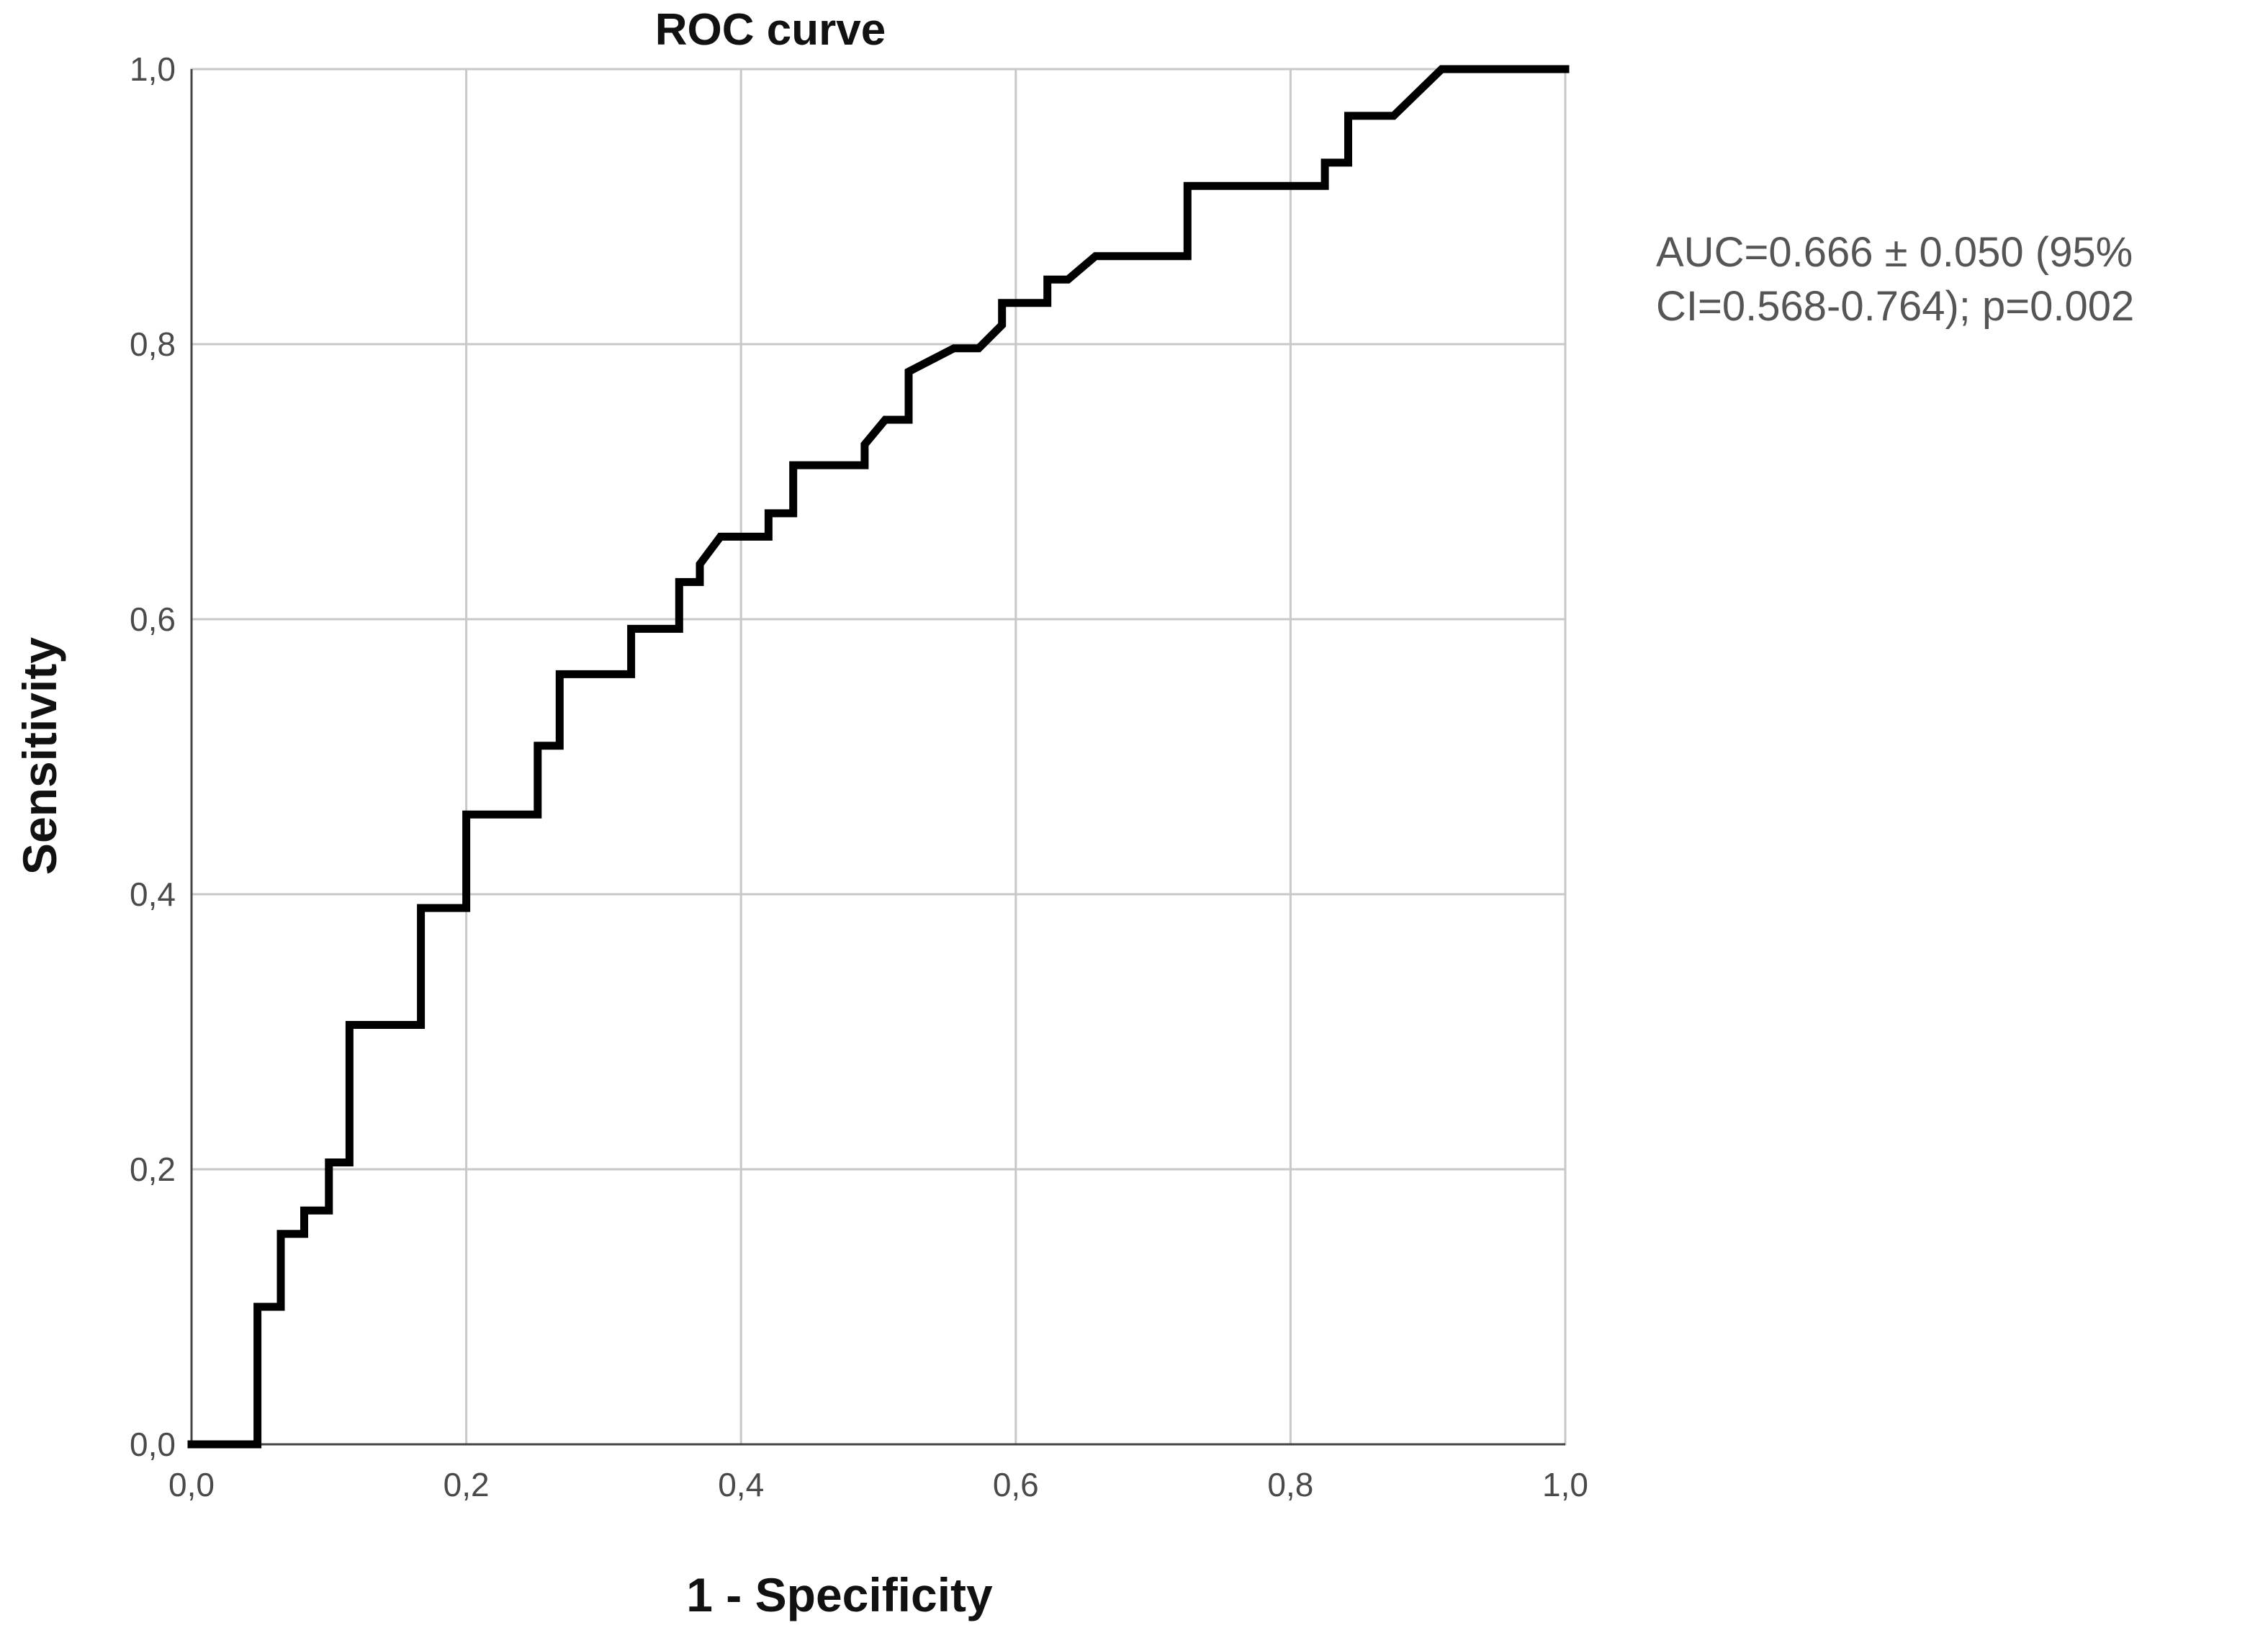 Image resolution: width=2268 pixels, height=1638 pixels. I want to click on x-tick-label: 0,2, so click(467, 1484).